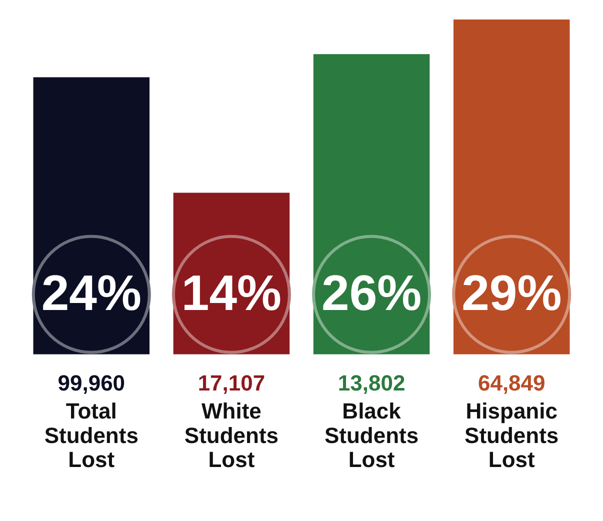  Describe the element at coordinates (232, 383) in the screenshot. I see `text: 17,107` at that location.